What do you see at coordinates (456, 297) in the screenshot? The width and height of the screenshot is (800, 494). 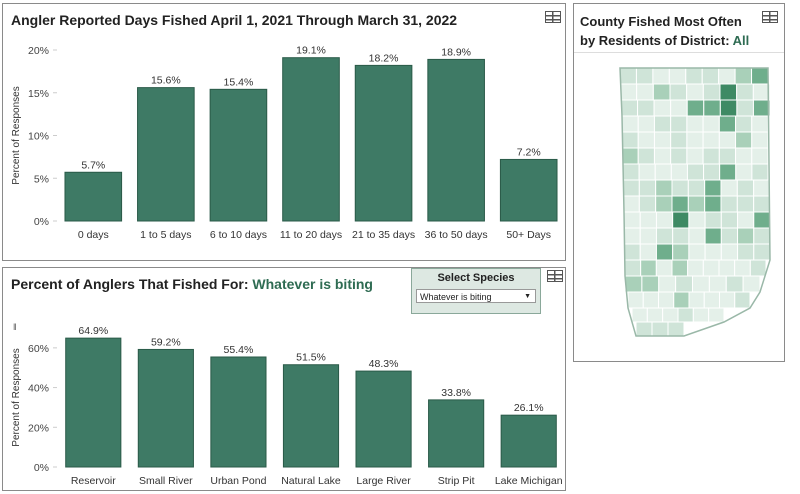 I see `species-select-value: Whatever is biting` at bounding box center [456, 297].